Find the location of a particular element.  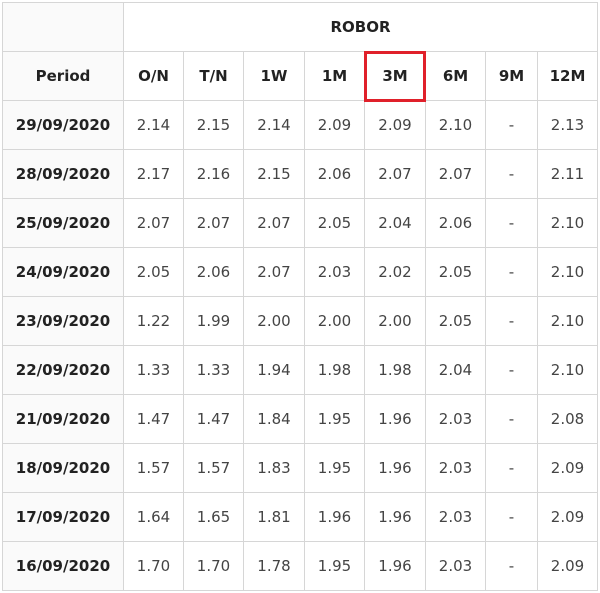

rate-cell: 1.81 is located at coordinates (274, 517).